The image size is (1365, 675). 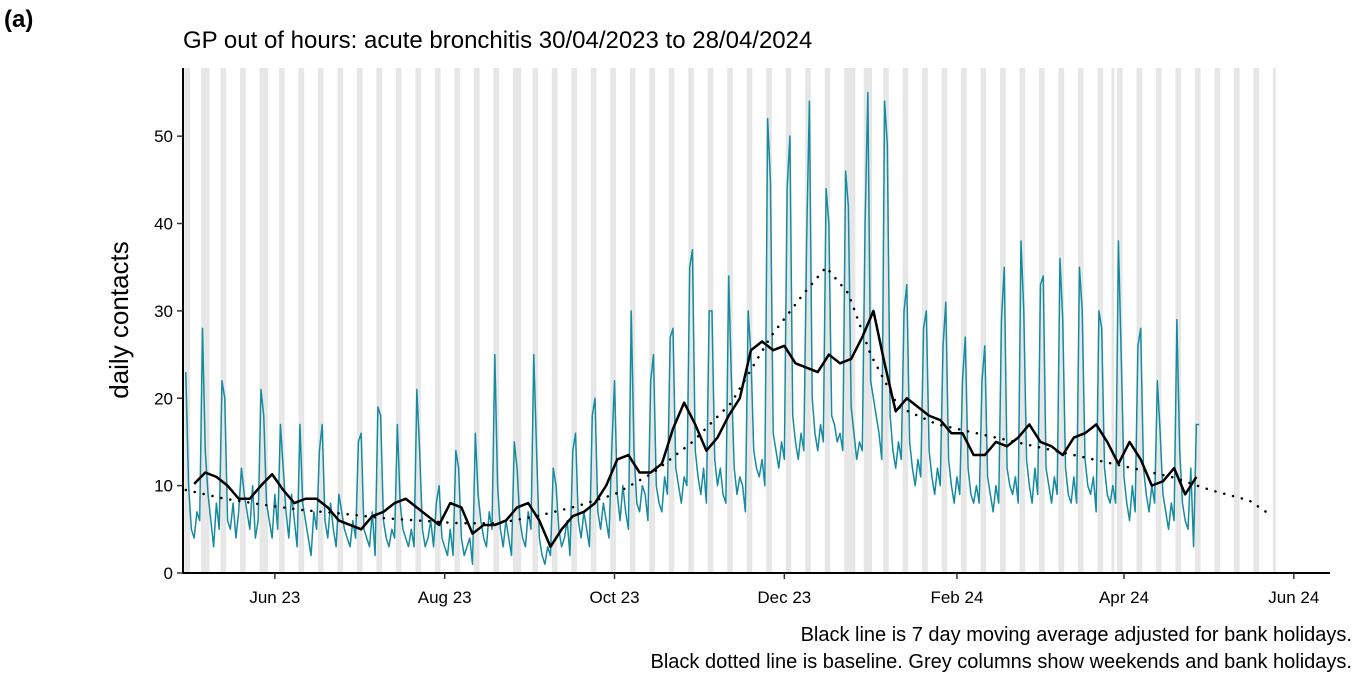 What do you see at coordinates (956, 597) in the screenshot?
I see `x-tick-label: Feb 24` at bounding box center [956, 597].